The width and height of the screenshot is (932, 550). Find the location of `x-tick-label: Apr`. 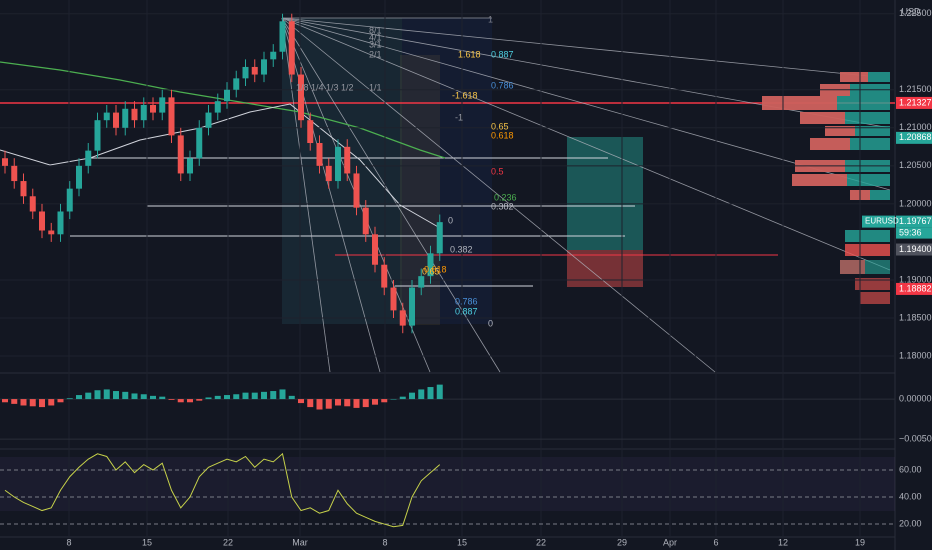

x-tick-label: Apr is located at coordinates (670, 542).